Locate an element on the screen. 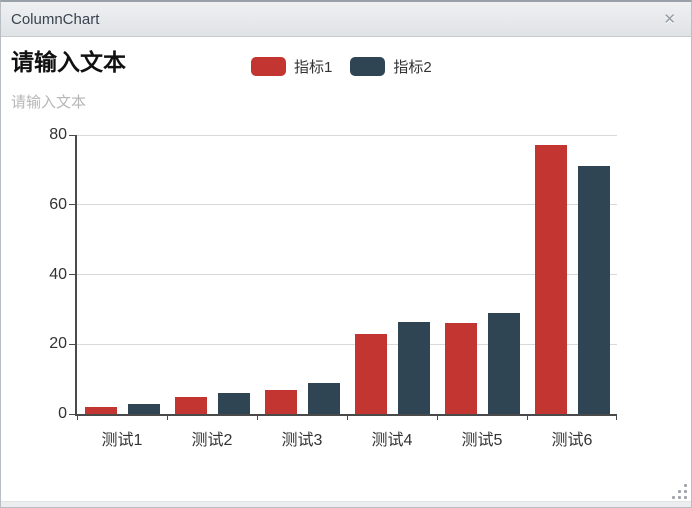  bar-指标1-测试1 is located at coordinates (100, 410).